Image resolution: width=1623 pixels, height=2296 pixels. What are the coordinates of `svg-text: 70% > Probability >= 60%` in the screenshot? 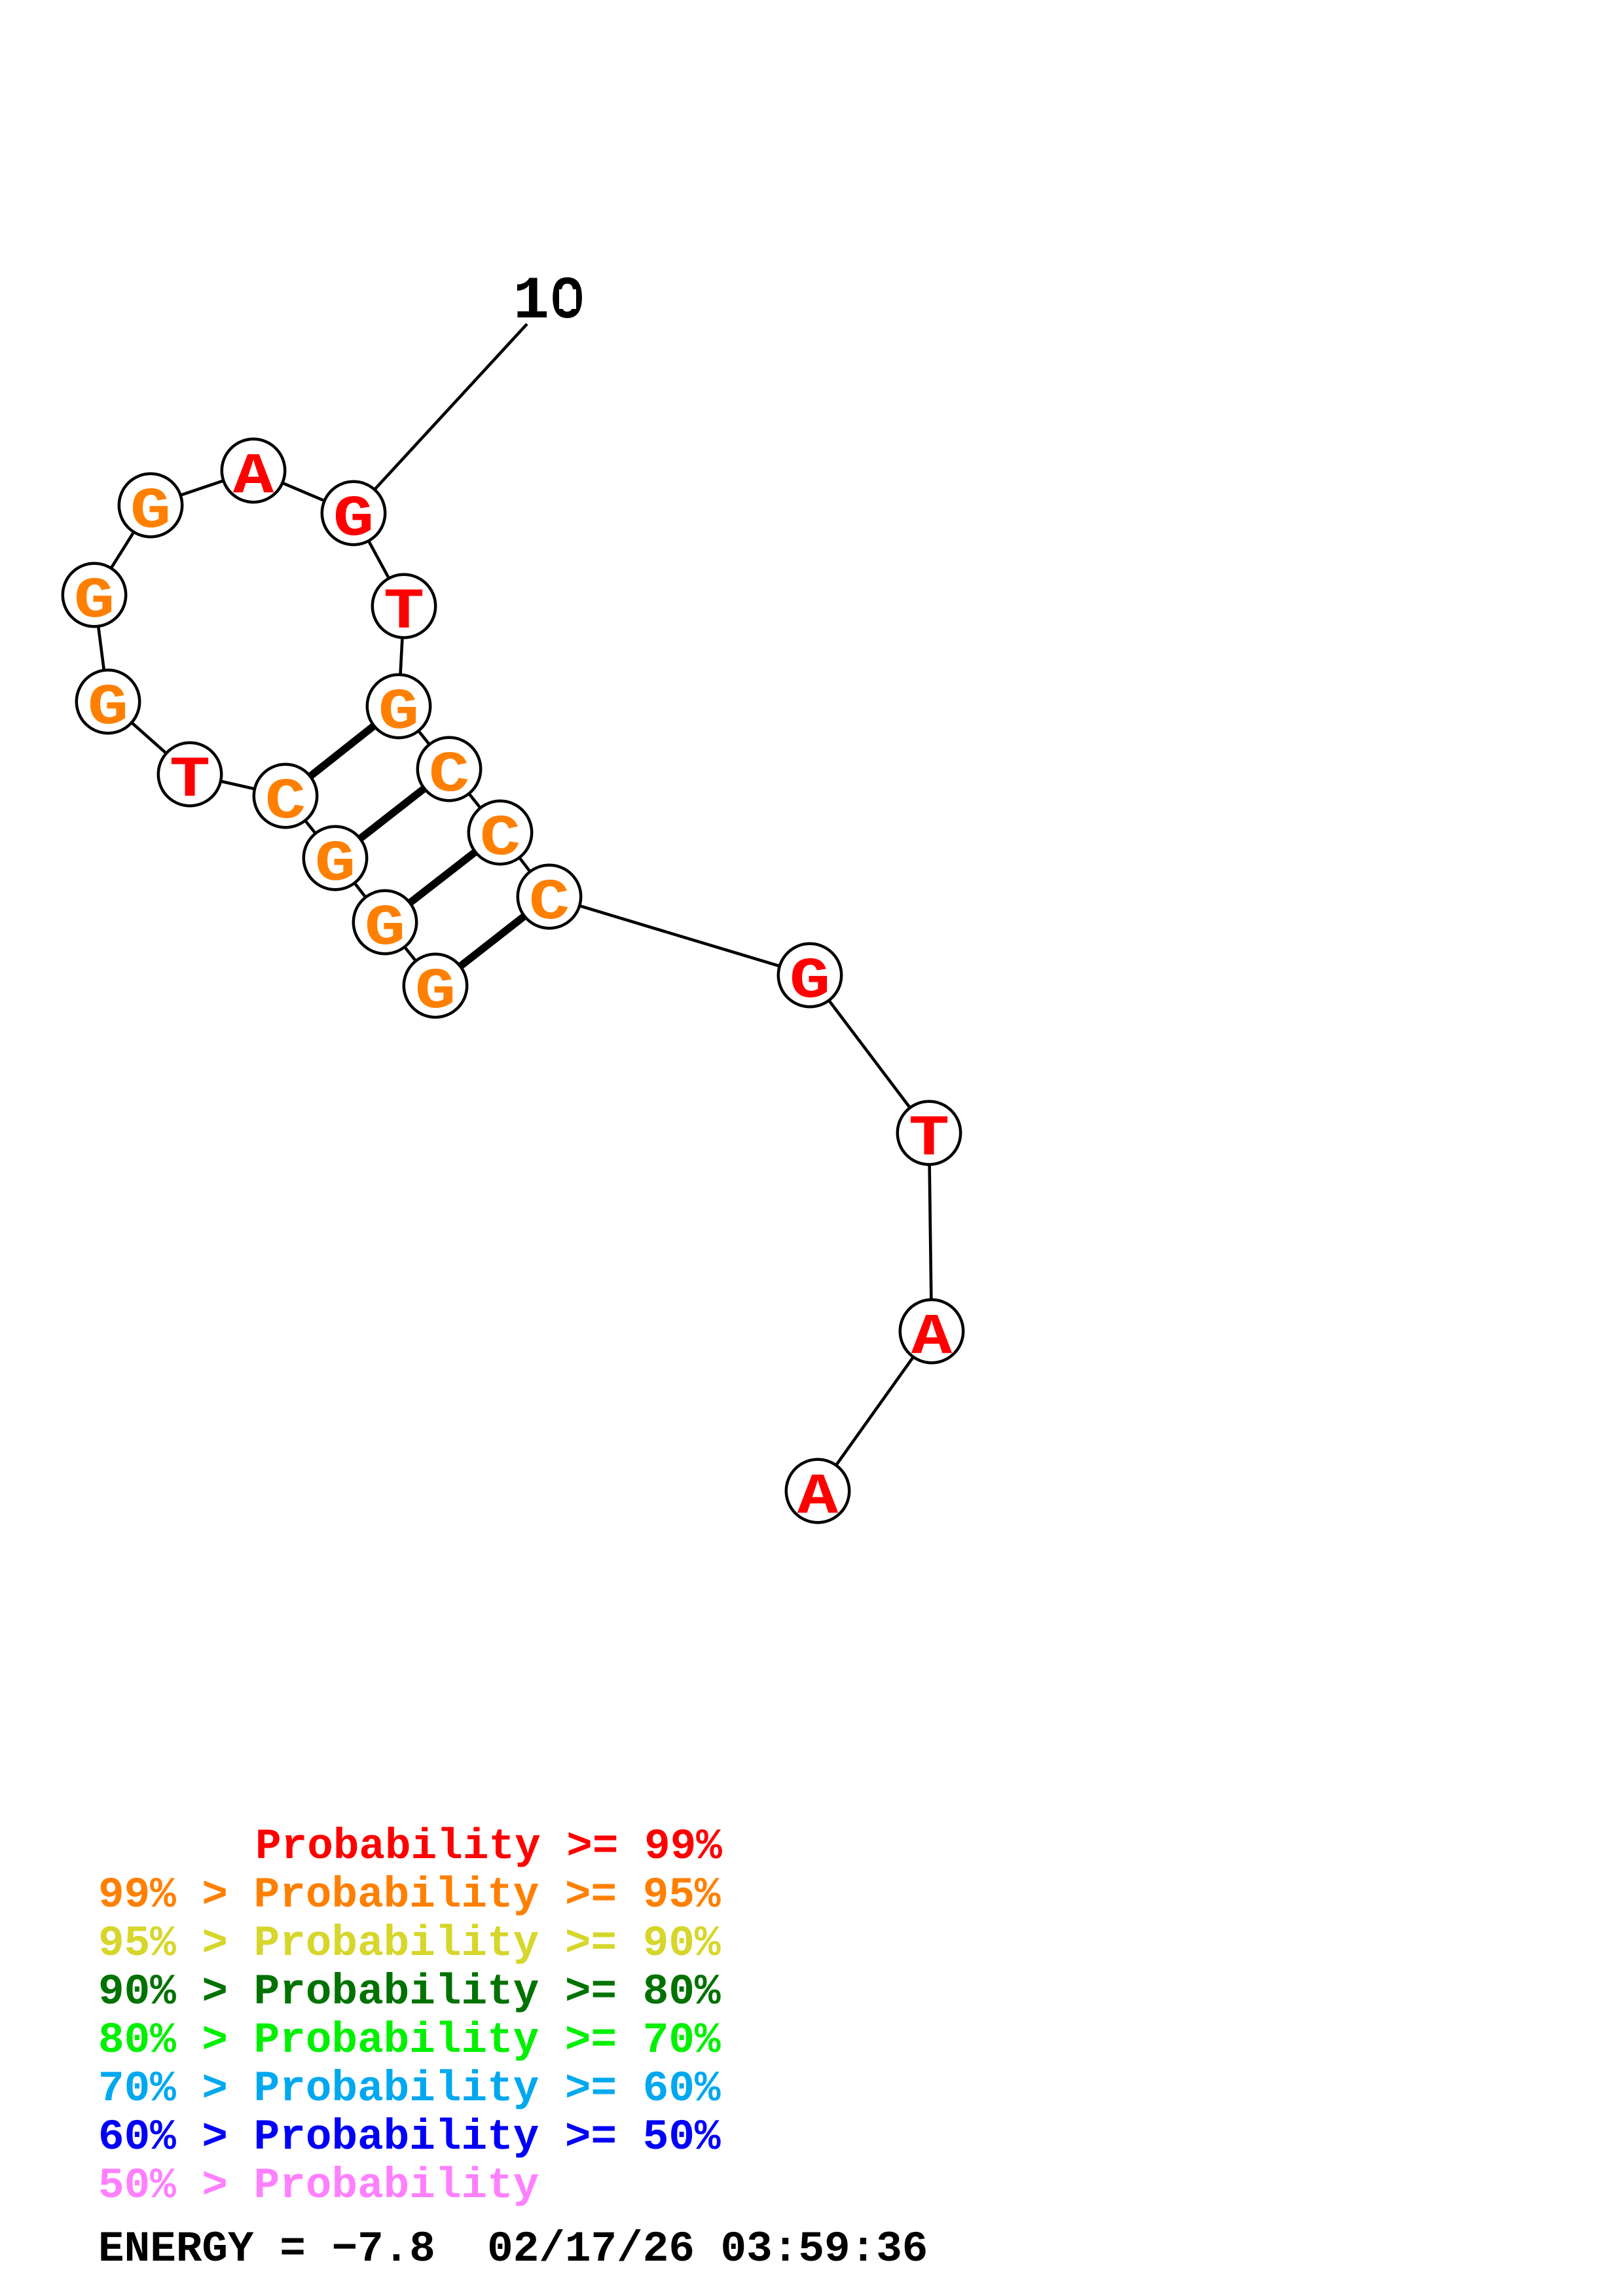 It's located at (409, 2088).